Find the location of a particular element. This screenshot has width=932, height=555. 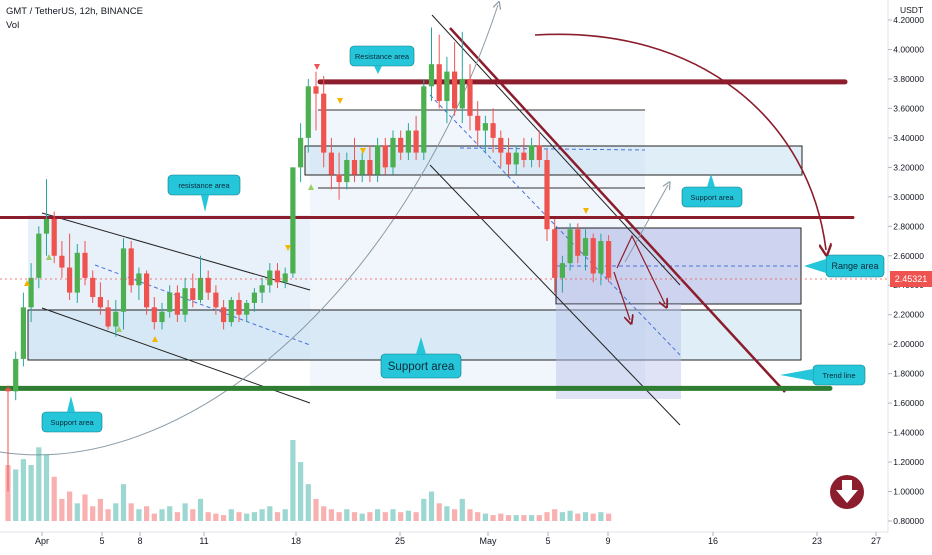

time-tick-label: 25 is located at coordinates (400, 541).